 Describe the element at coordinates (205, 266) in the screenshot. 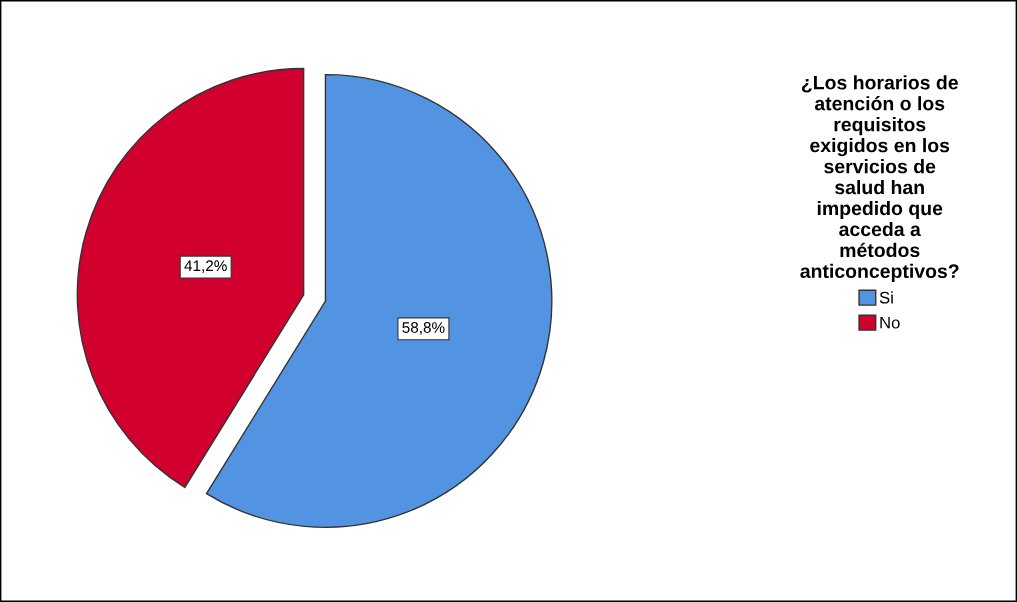

I see `data-label: 41,2%` at that location.